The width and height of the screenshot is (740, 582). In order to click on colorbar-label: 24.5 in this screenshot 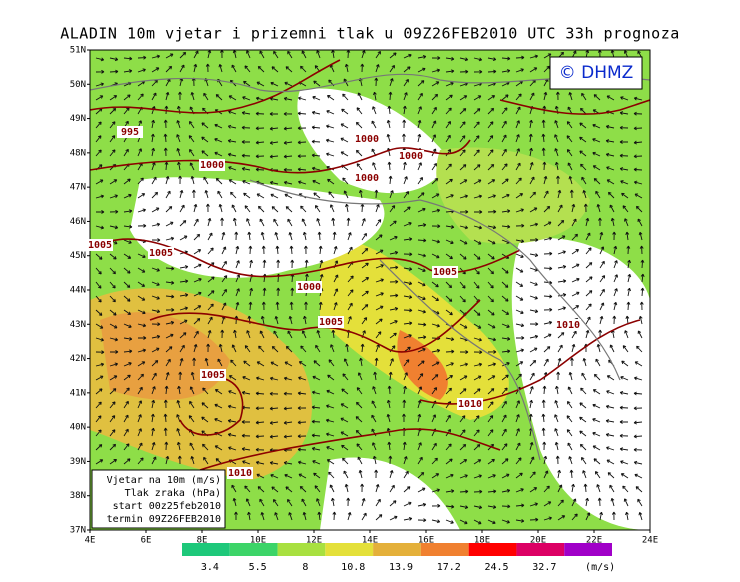, I will do `click(497, 567)`.